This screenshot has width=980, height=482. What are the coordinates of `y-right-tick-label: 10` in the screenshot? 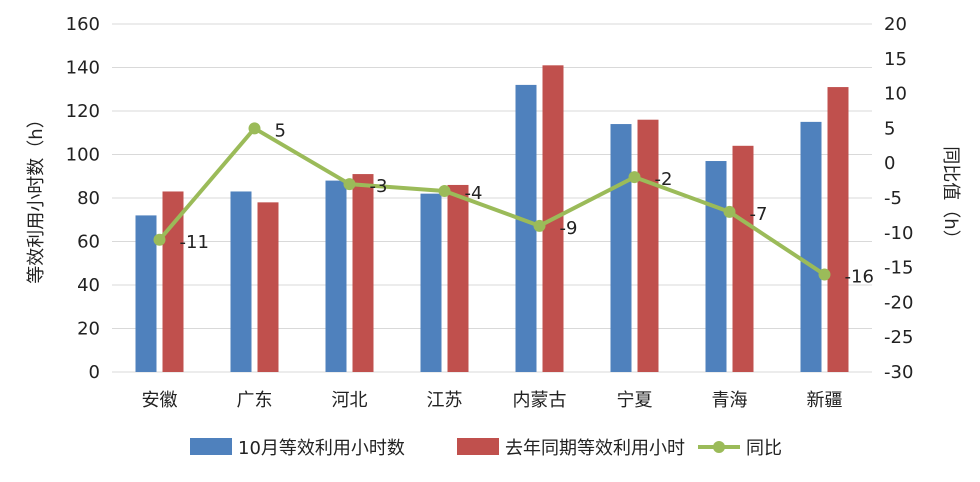 It's located at (895, 94).